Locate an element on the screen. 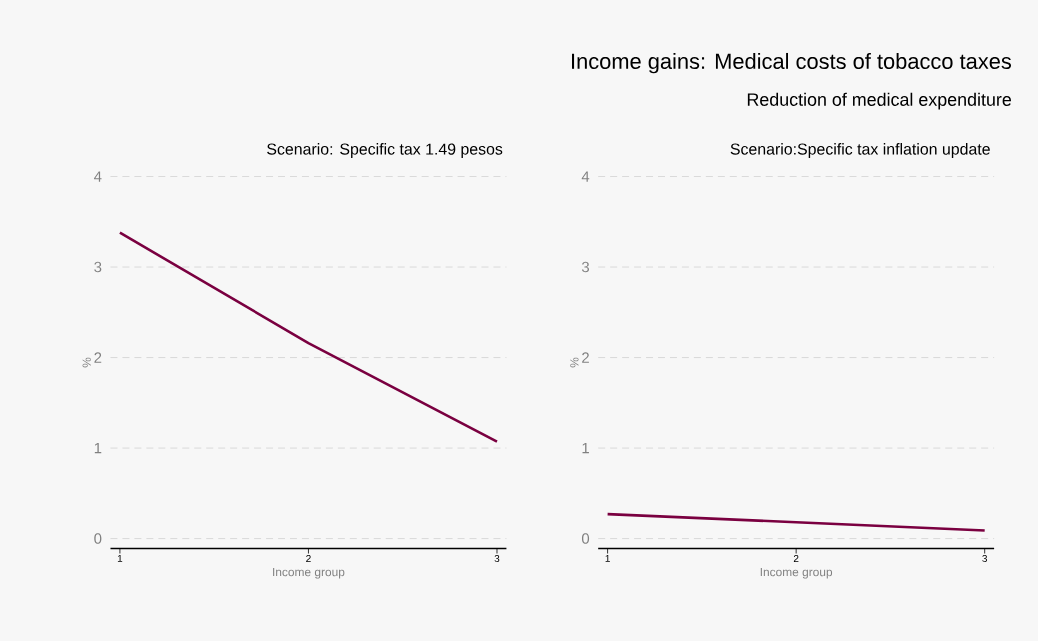 The image size is (1038, 641). chart-title: Scenario: Specific tax 1.49 pesos is located at coordinates (385, 150).